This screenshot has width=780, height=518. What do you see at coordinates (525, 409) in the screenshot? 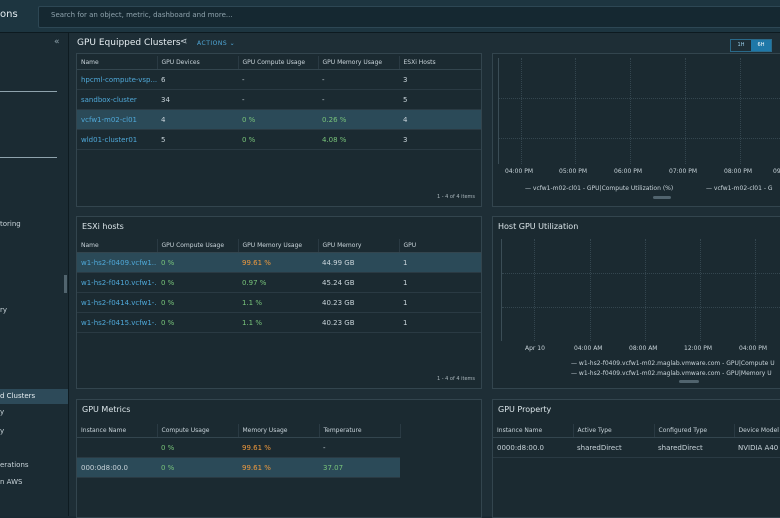
I see `panel-title: GPU Property` at bounding box center [525, 409].